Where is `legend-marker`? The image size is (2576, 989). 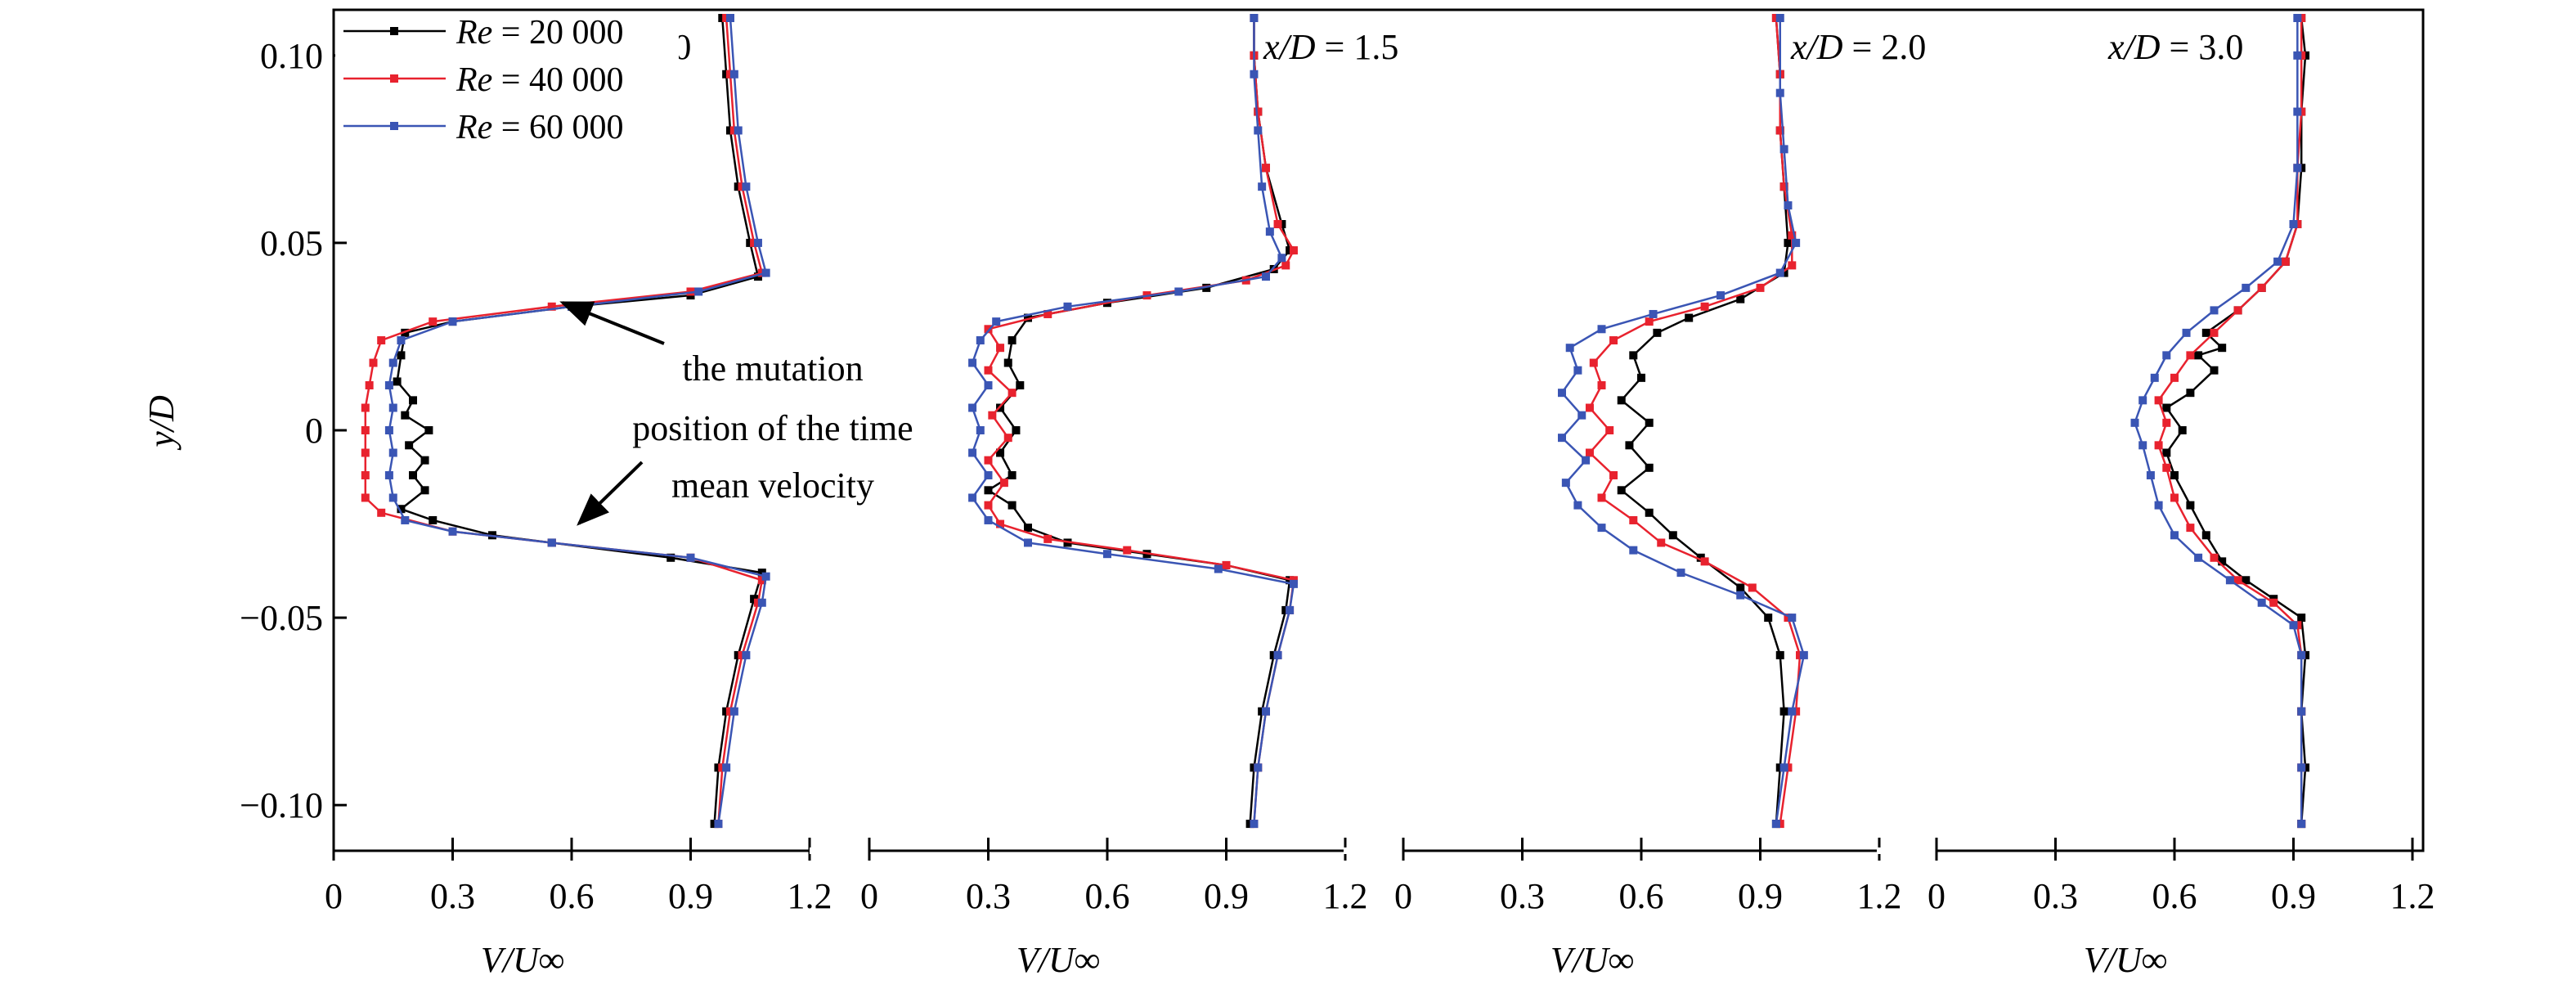
legend-marker is located at coordinates (394, 31).